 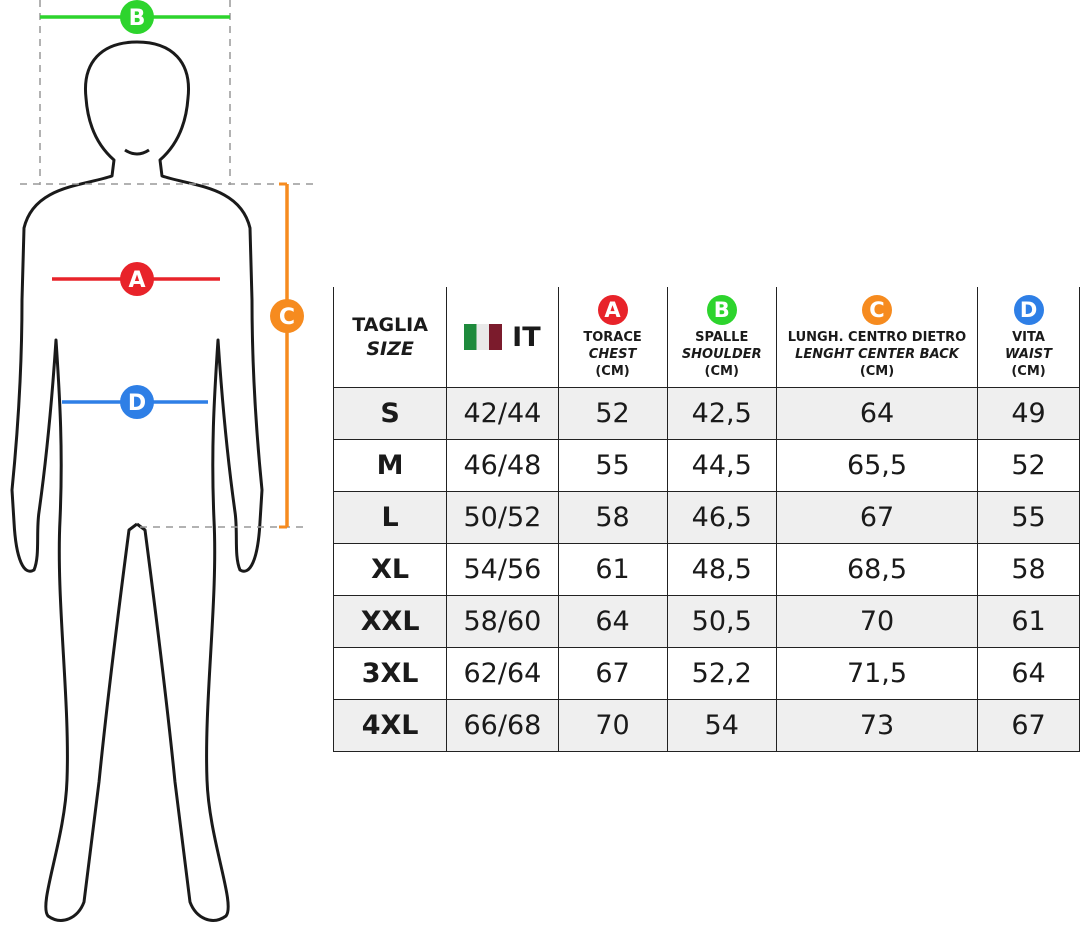 What do you see at coordinates (721, 673) in the screenshot?
I see `table-cell: 52,2` at bounding box center [721, 673].